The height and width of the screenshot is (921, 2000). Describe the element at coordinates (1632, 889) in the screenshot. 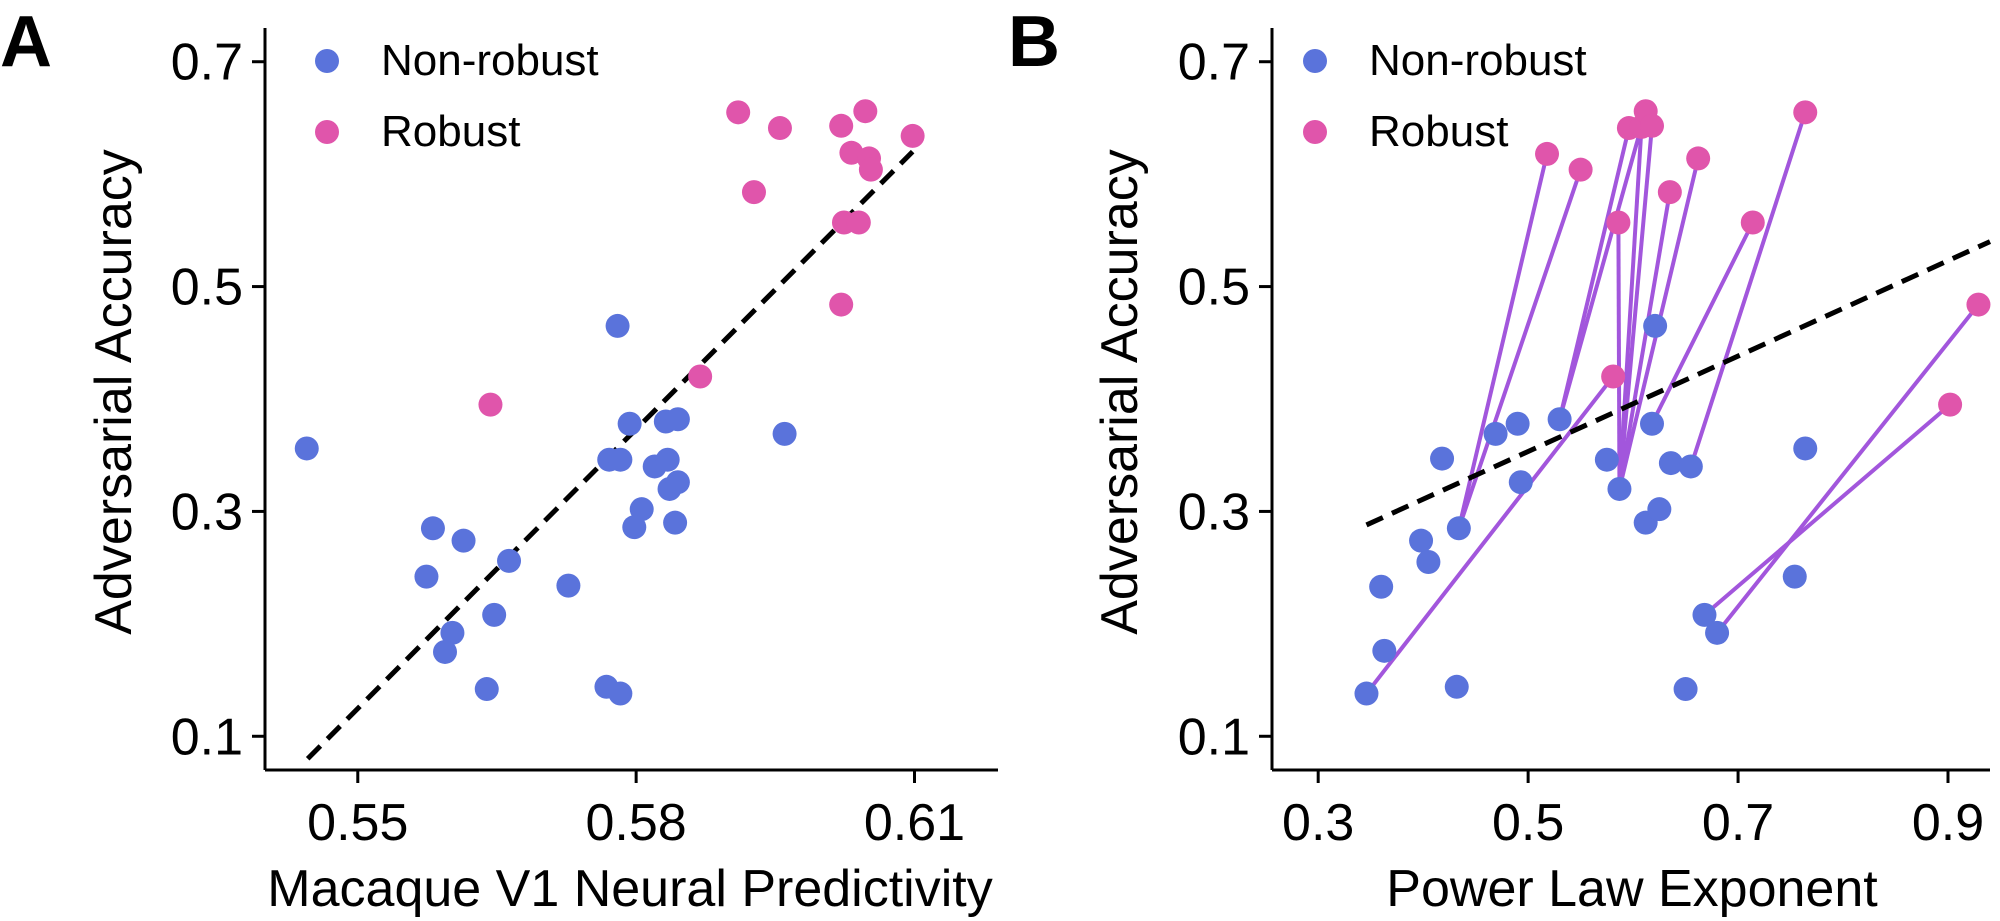

I see `panel-b-x-axis-label: Power Law Exponent` at that location.